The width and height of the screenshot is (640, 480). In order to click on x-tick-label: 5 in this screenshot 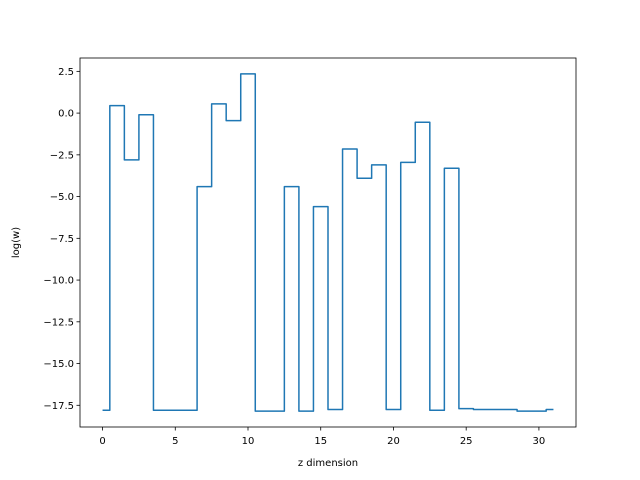, I will do `click(175, 441)`.